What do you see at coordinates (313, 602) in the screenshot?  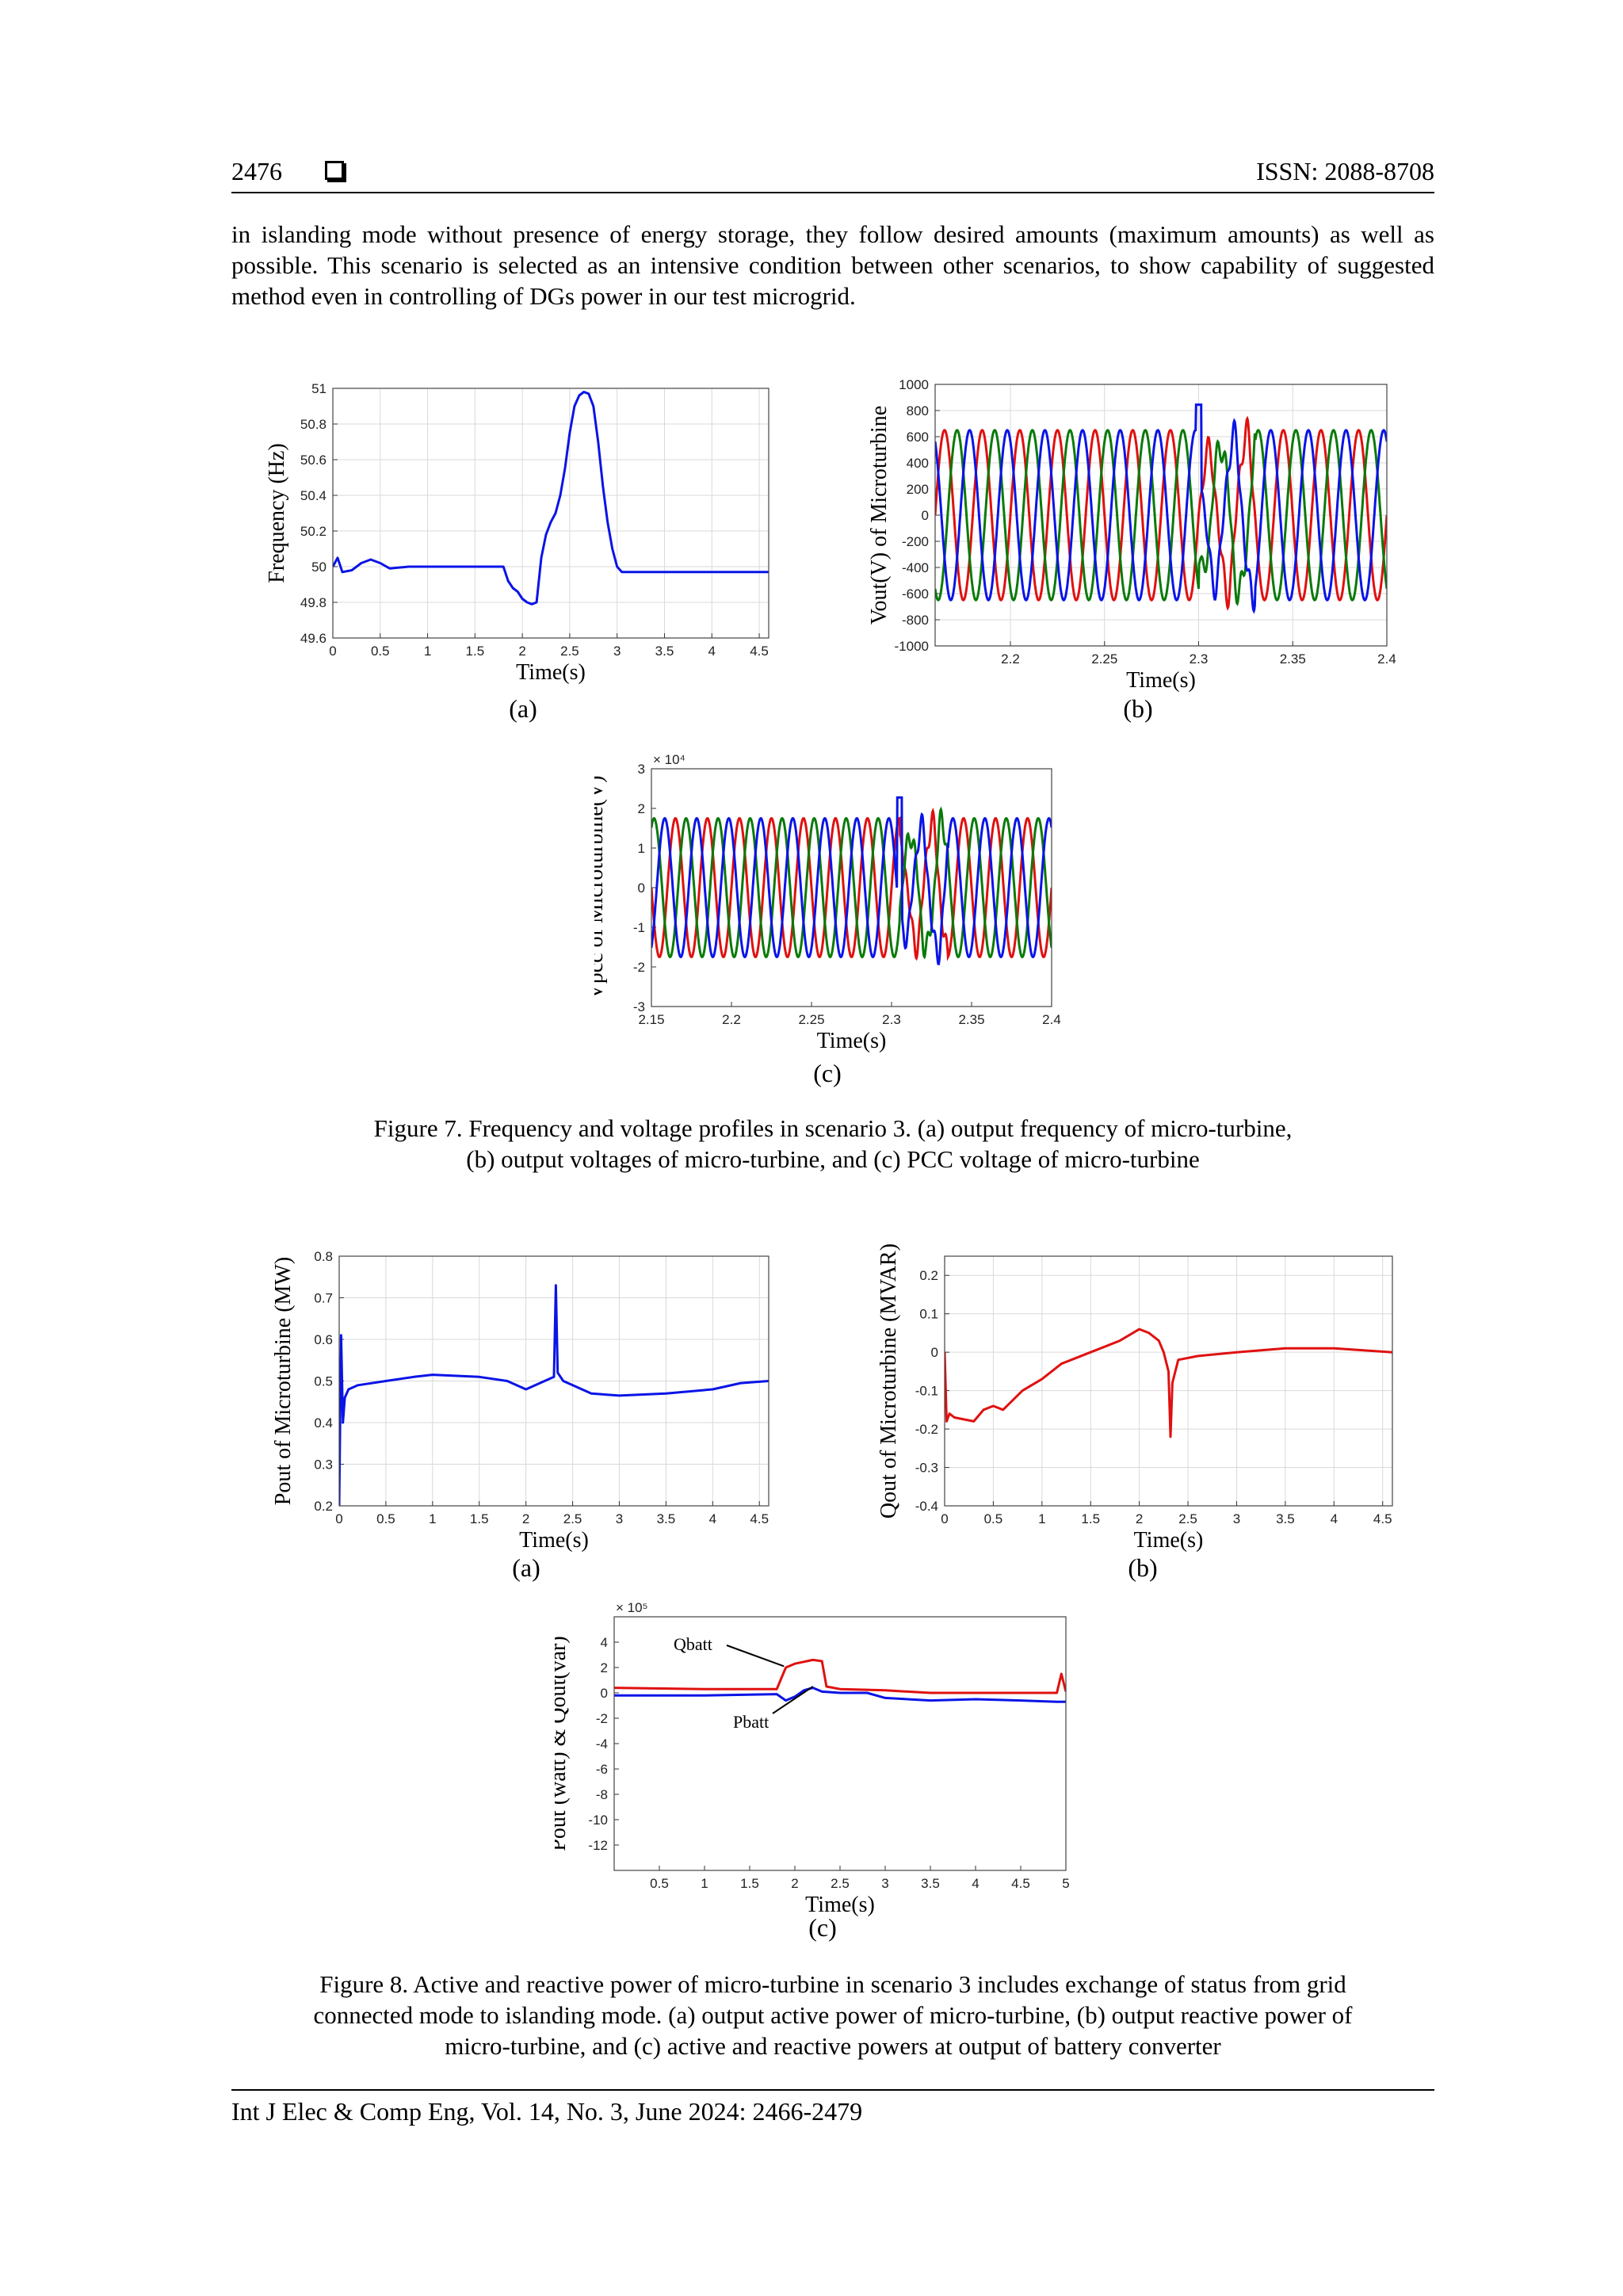 I see `y-tick-label: 49.8` at bounding box center [313, 602].